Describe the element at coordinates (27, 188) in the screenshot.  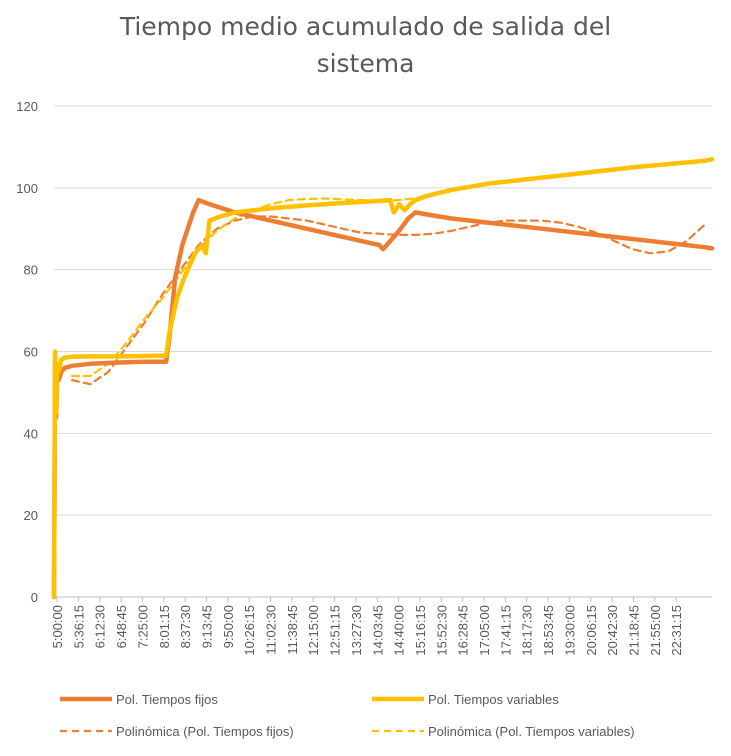
I see `y-tick-label: 100` at that location.